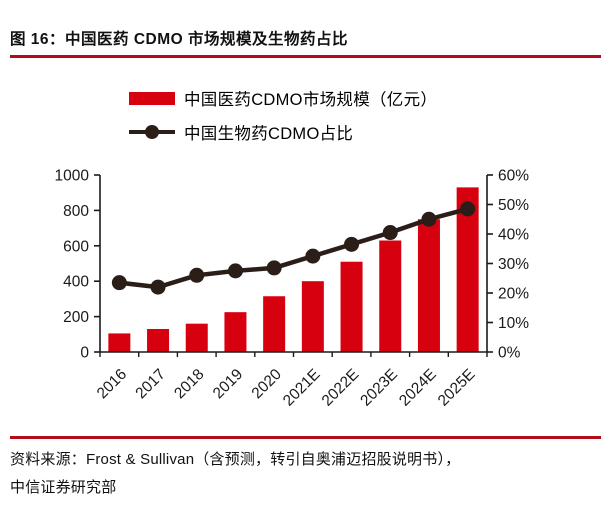 The image size is (613, 510). Describe the element at coordinates (379, 388) in the screenshot. I see `x-label-2023E: 2023E` at that location.